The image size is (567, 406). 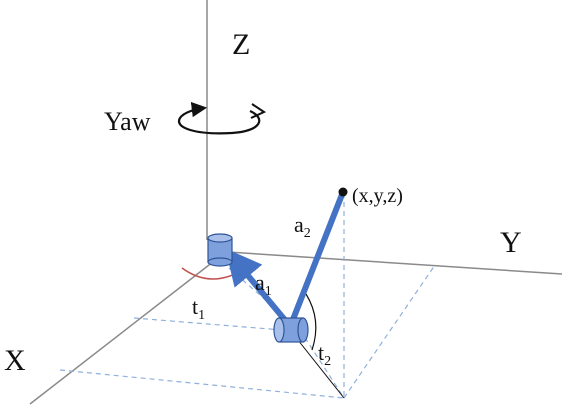 I want to click on arm-links, so click(x=285, y=259).